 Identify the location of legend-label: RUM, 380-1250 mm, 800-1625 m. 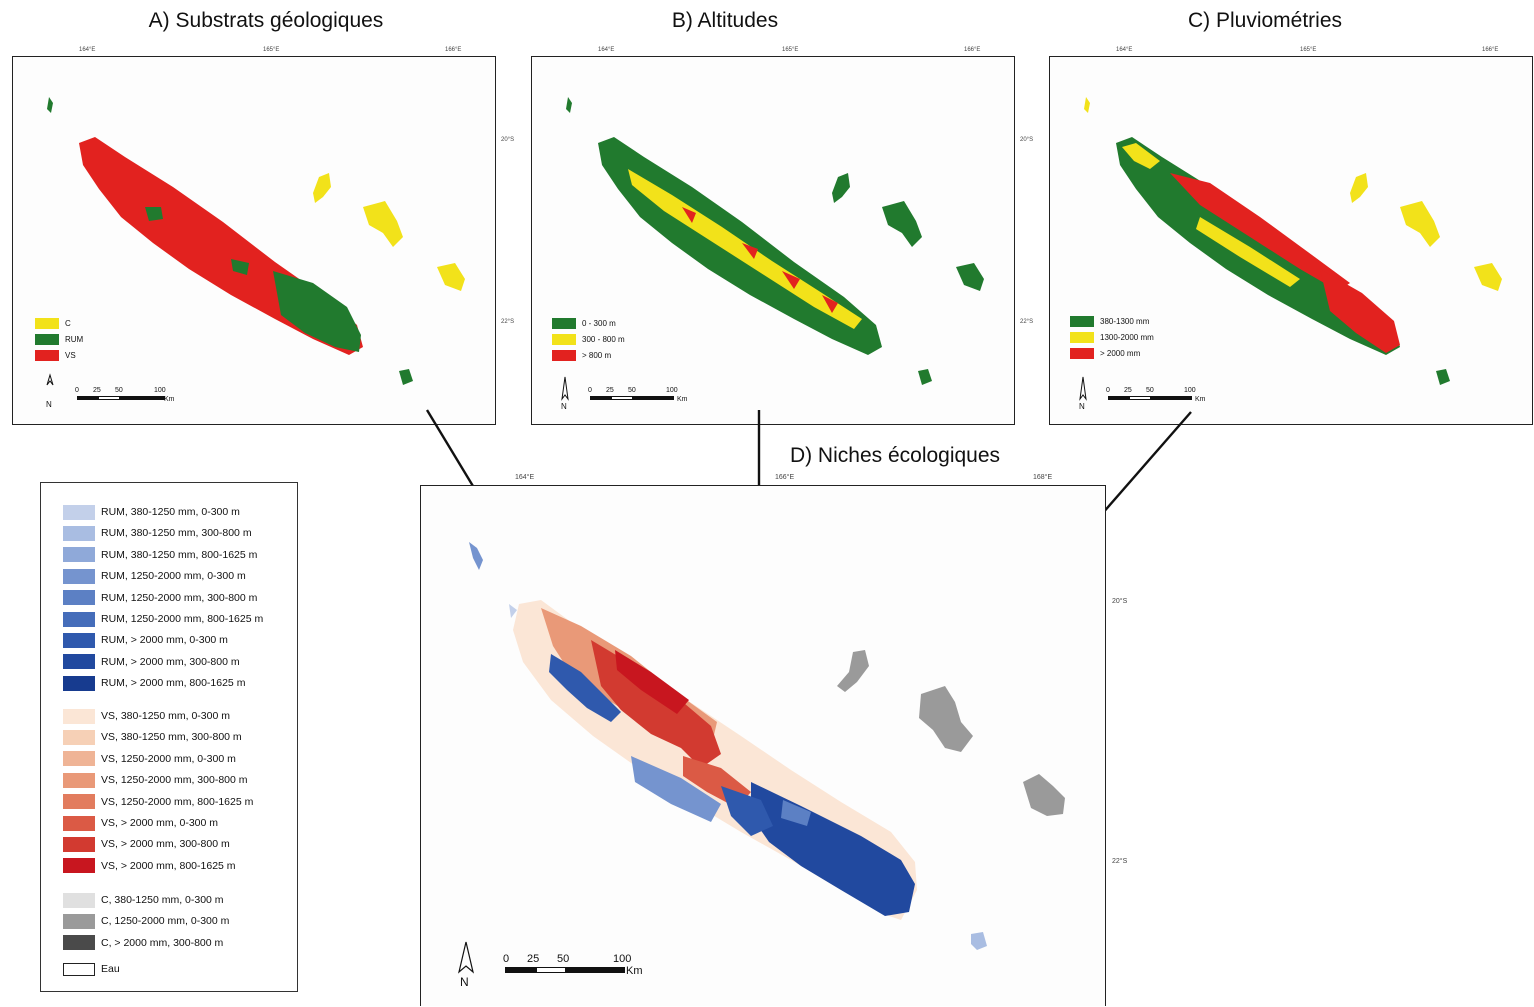
(179, 554).